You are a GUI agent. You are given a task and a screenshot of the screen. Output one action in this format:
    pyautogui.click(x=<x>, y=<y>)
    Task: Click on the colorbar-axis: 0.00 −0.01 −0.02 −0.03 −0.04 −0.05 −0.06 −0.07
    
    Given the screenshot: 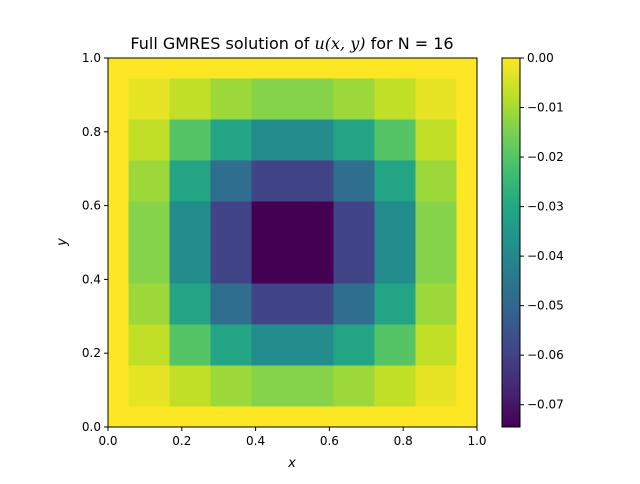 What is the action you would take?
    pyautogui.click(x=542, y=231)
    